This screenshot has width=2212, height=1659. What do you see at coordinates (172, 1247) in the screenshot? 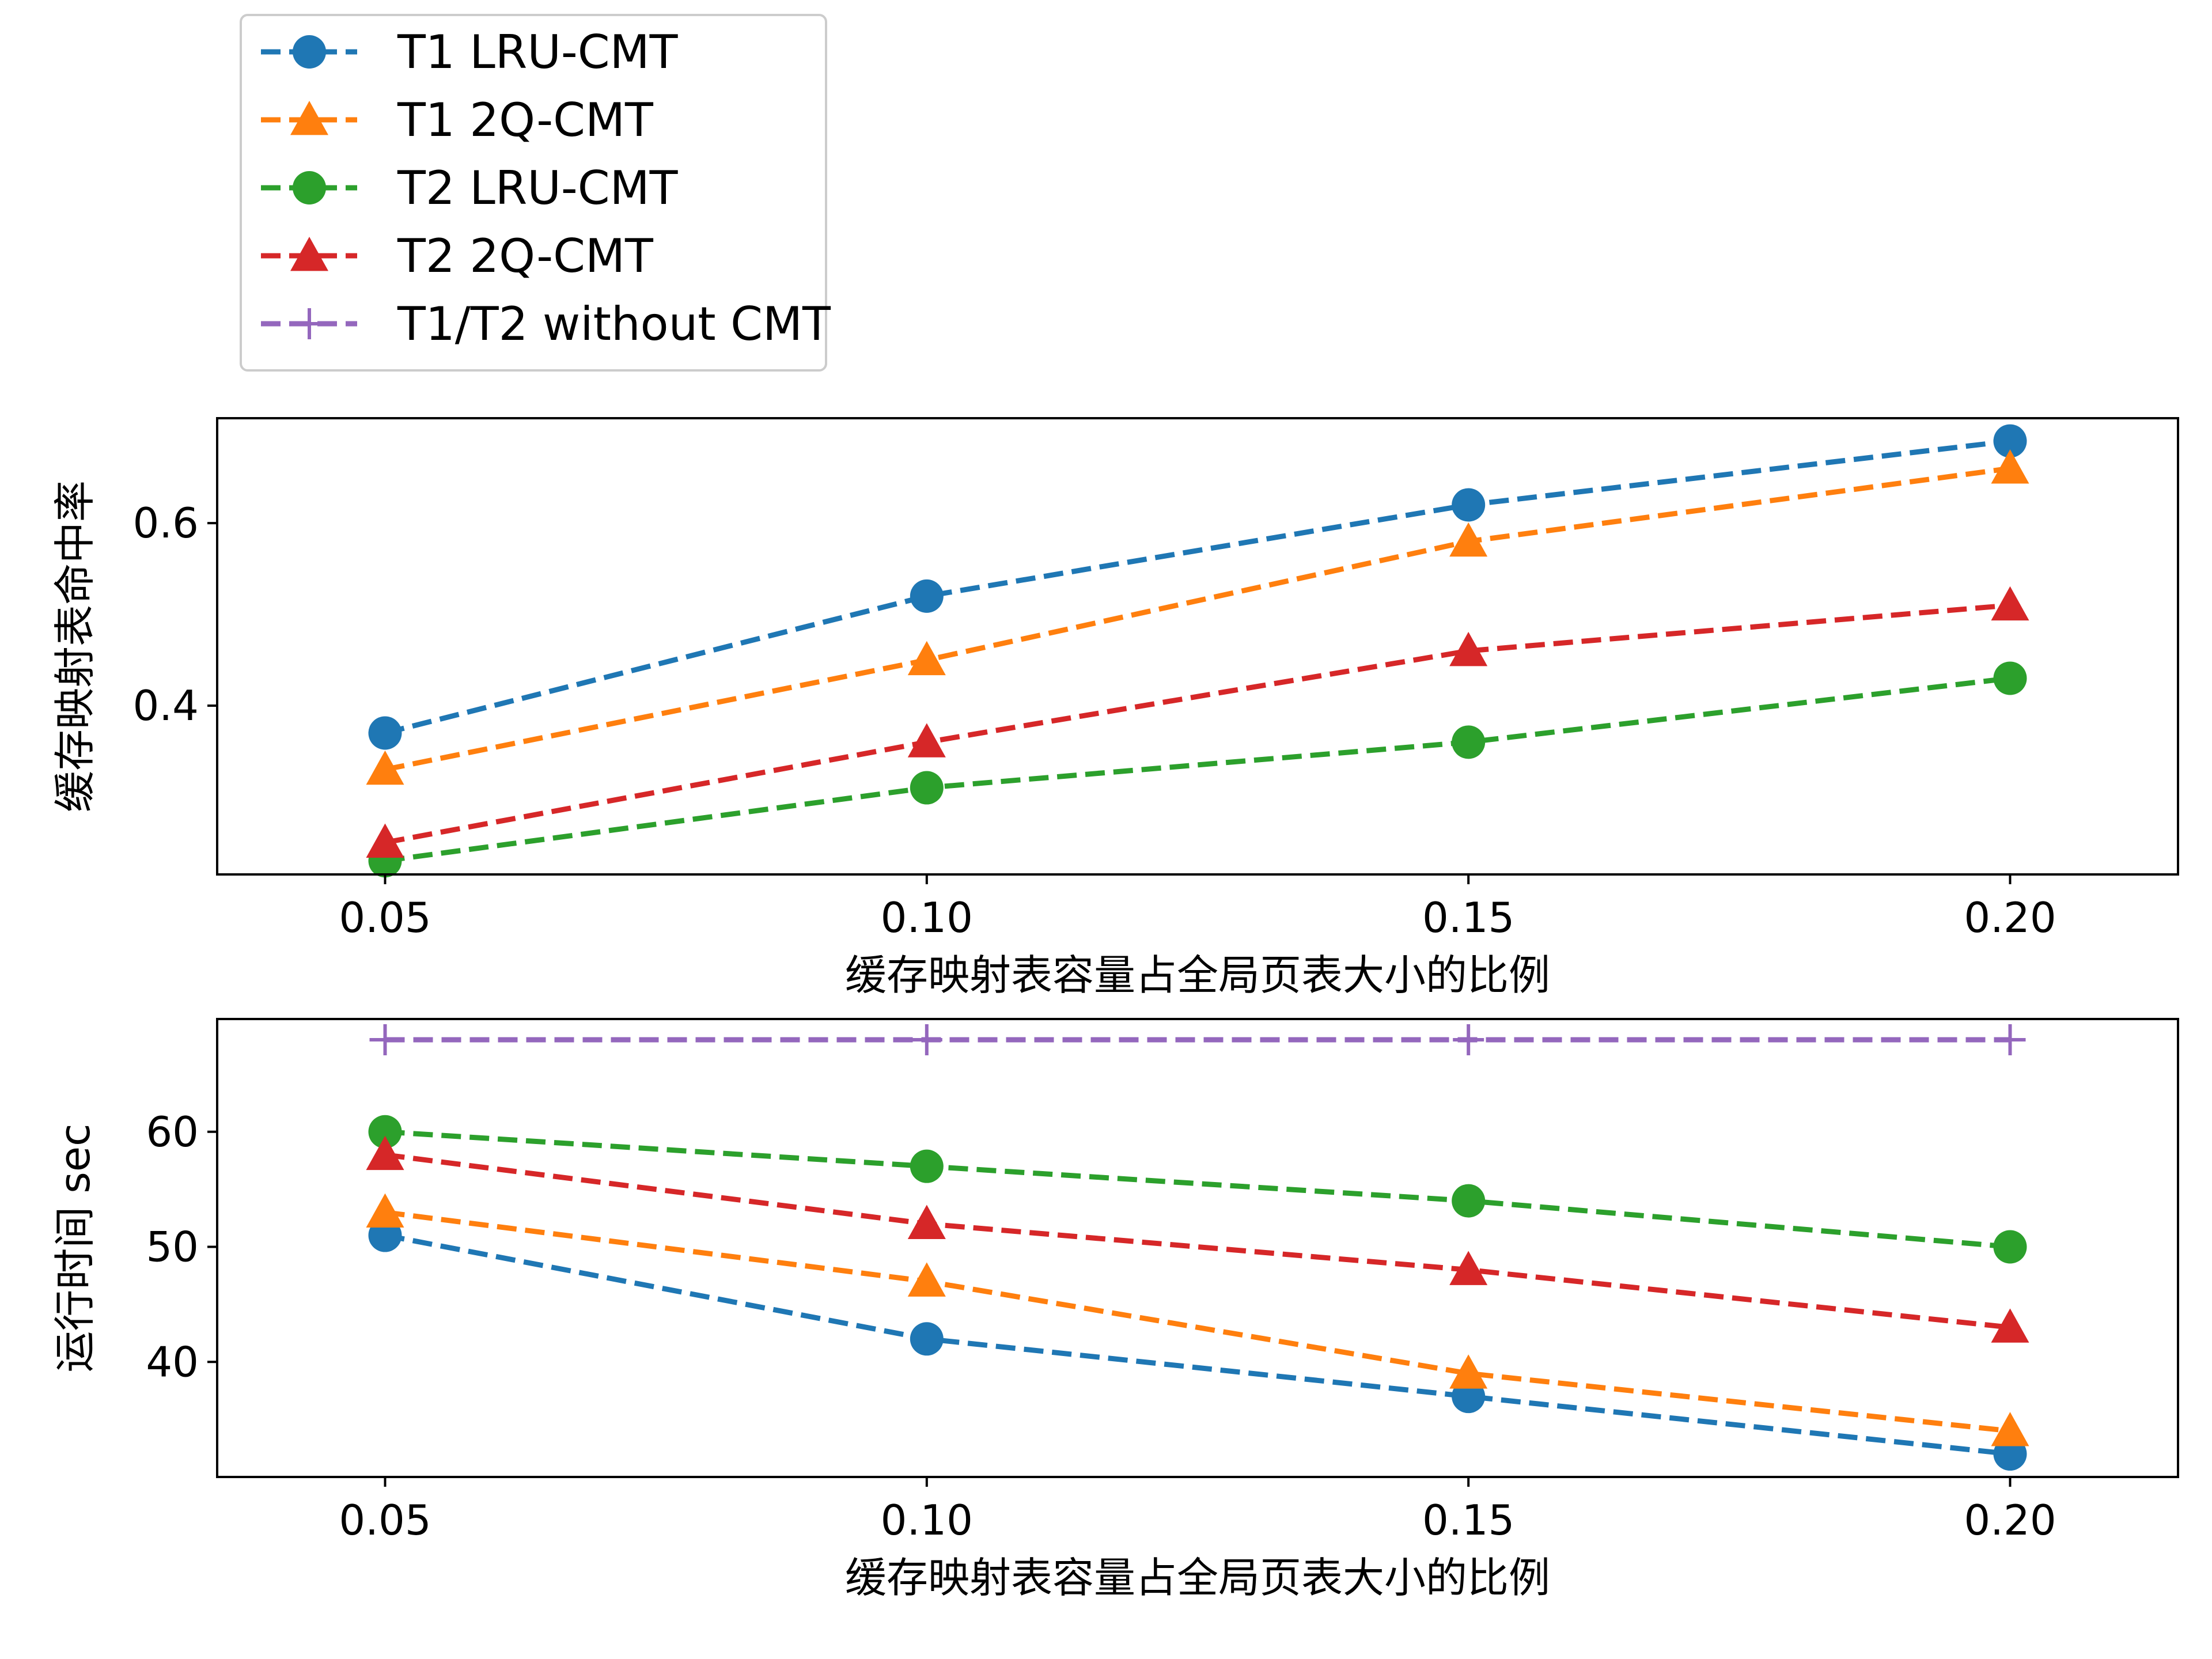
I see `y-tick-label: 50` at bounding box center [172, 1247].